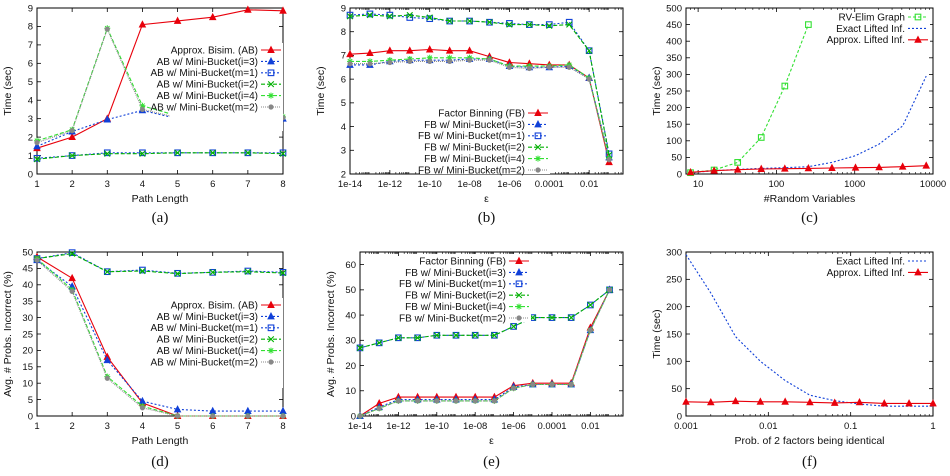 The width and height of the screenshot is (950, 476). Describe the element at coordinates (870, 29) in the screenshot. I see `legend-entry: Exact Lifted Inf.` at that location.